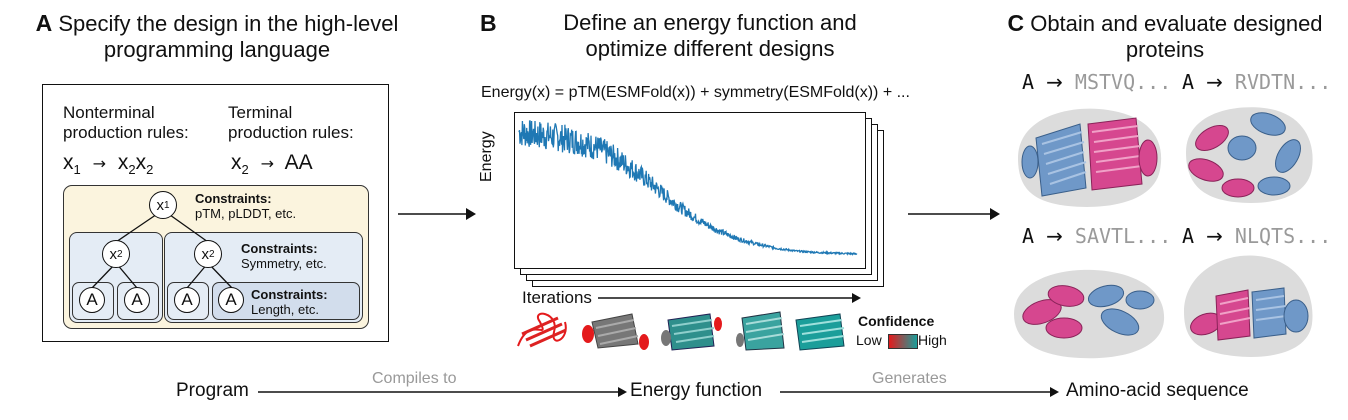  What do you see at coordinates (903, 341) in the screenshot?
I see `confidence-gradient` at bounding box center [903, 341].